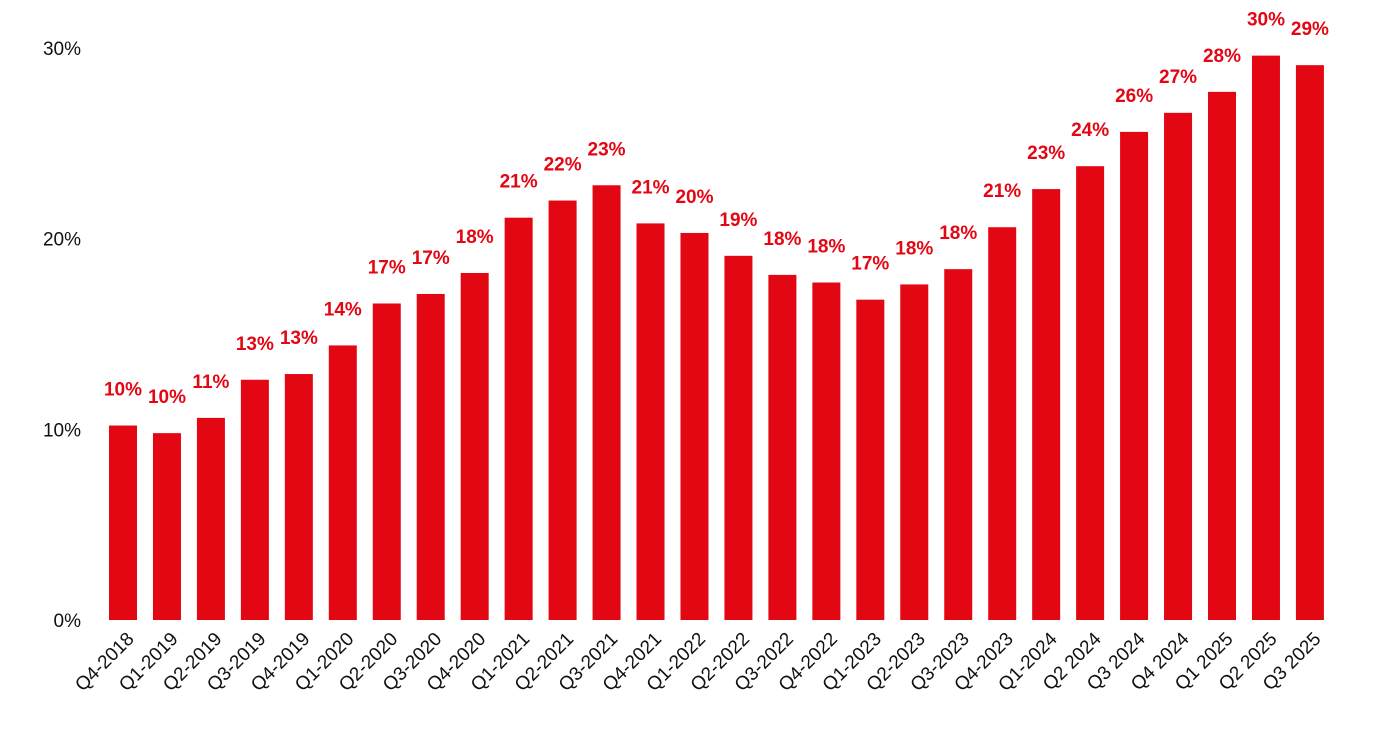  I want to click on data-label: 30%, so click(1266, 20).